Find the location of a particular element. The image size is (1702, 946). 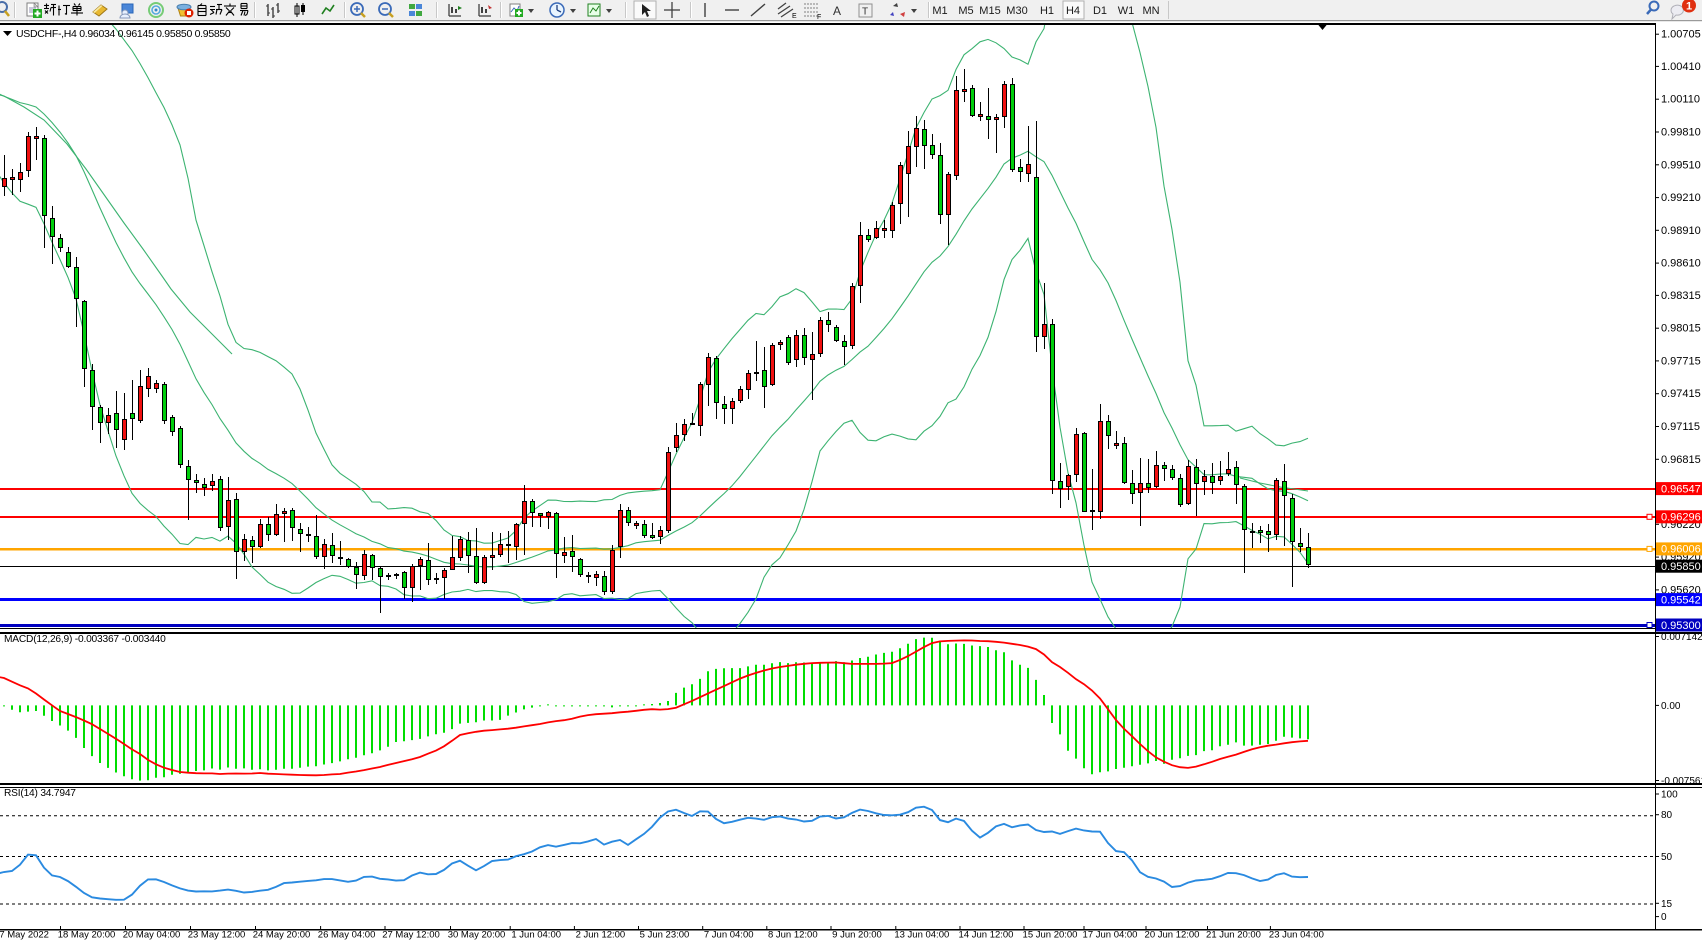

svg-text: E is located at coordinates (794, 16).